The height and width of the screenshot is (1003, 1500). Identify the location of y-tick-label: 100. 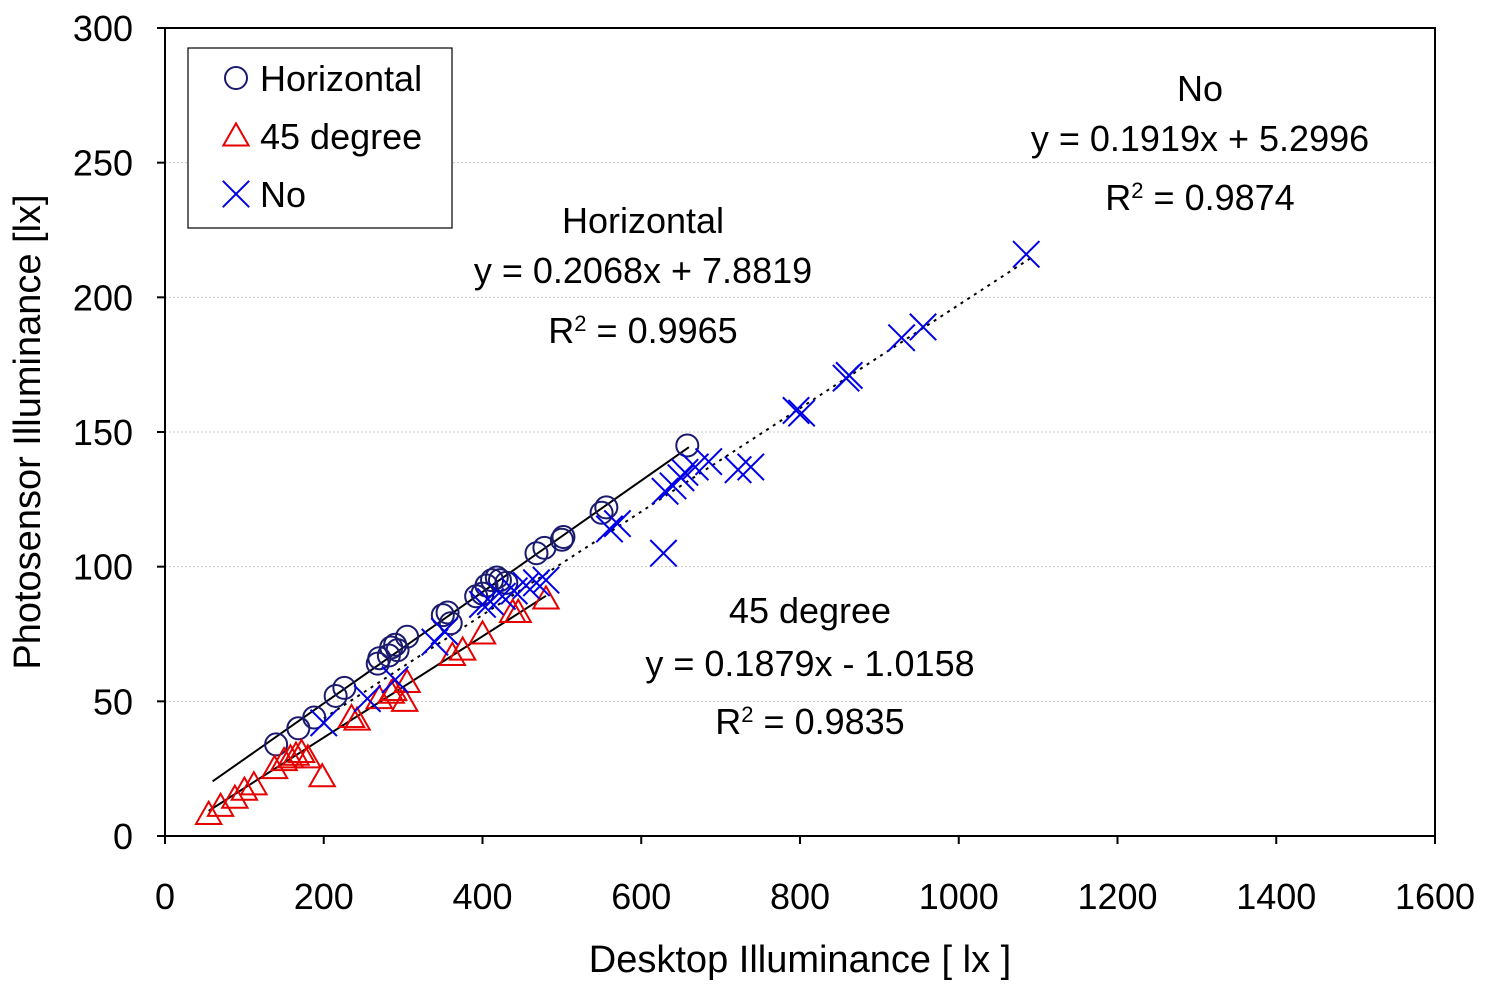
(103, 567).